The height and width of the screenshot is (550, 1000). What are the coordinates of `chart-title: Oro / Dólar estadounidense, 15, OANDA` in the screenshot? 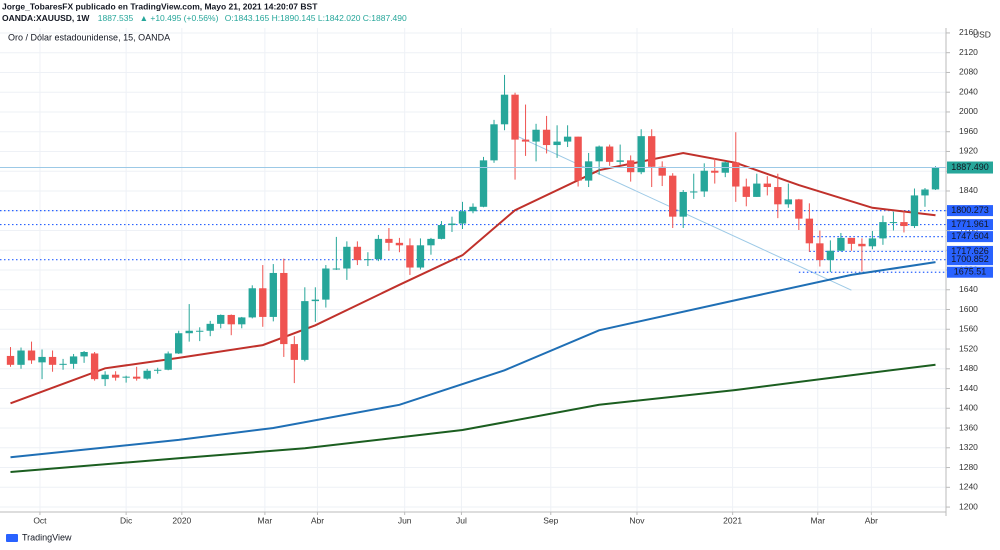 It's located at (89, 37).